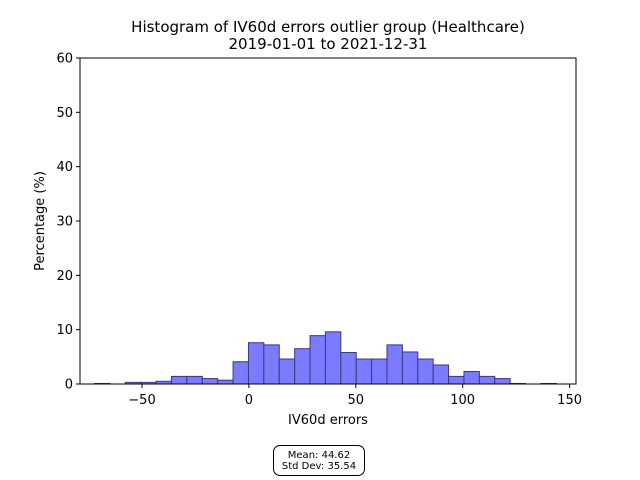 The image size is (640, 480). I want to click on y-tick-label: 10, so click(64, 330).